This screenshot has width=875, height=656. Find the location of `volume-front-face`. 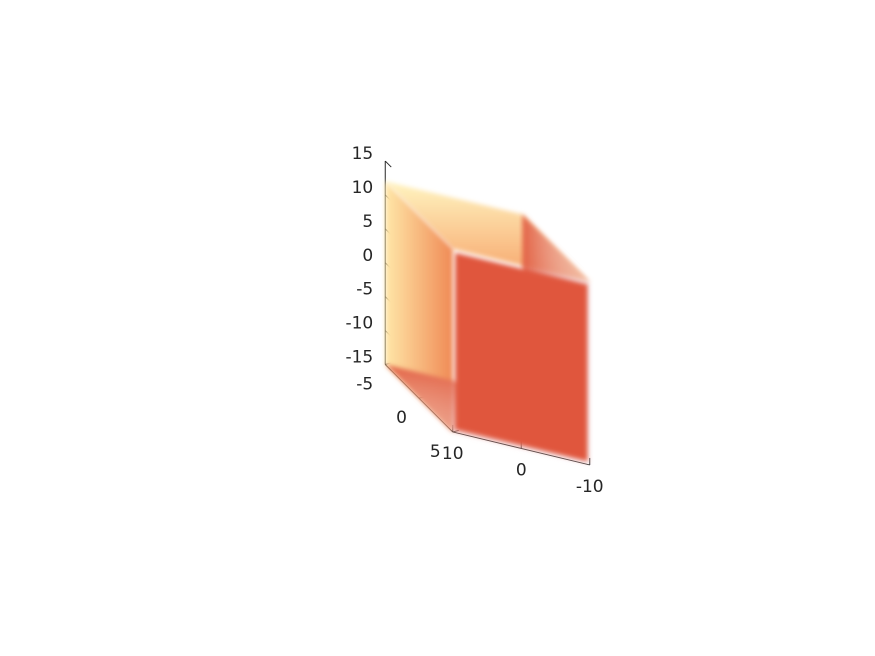

volume-front-face is located at coordinates (521, 357).